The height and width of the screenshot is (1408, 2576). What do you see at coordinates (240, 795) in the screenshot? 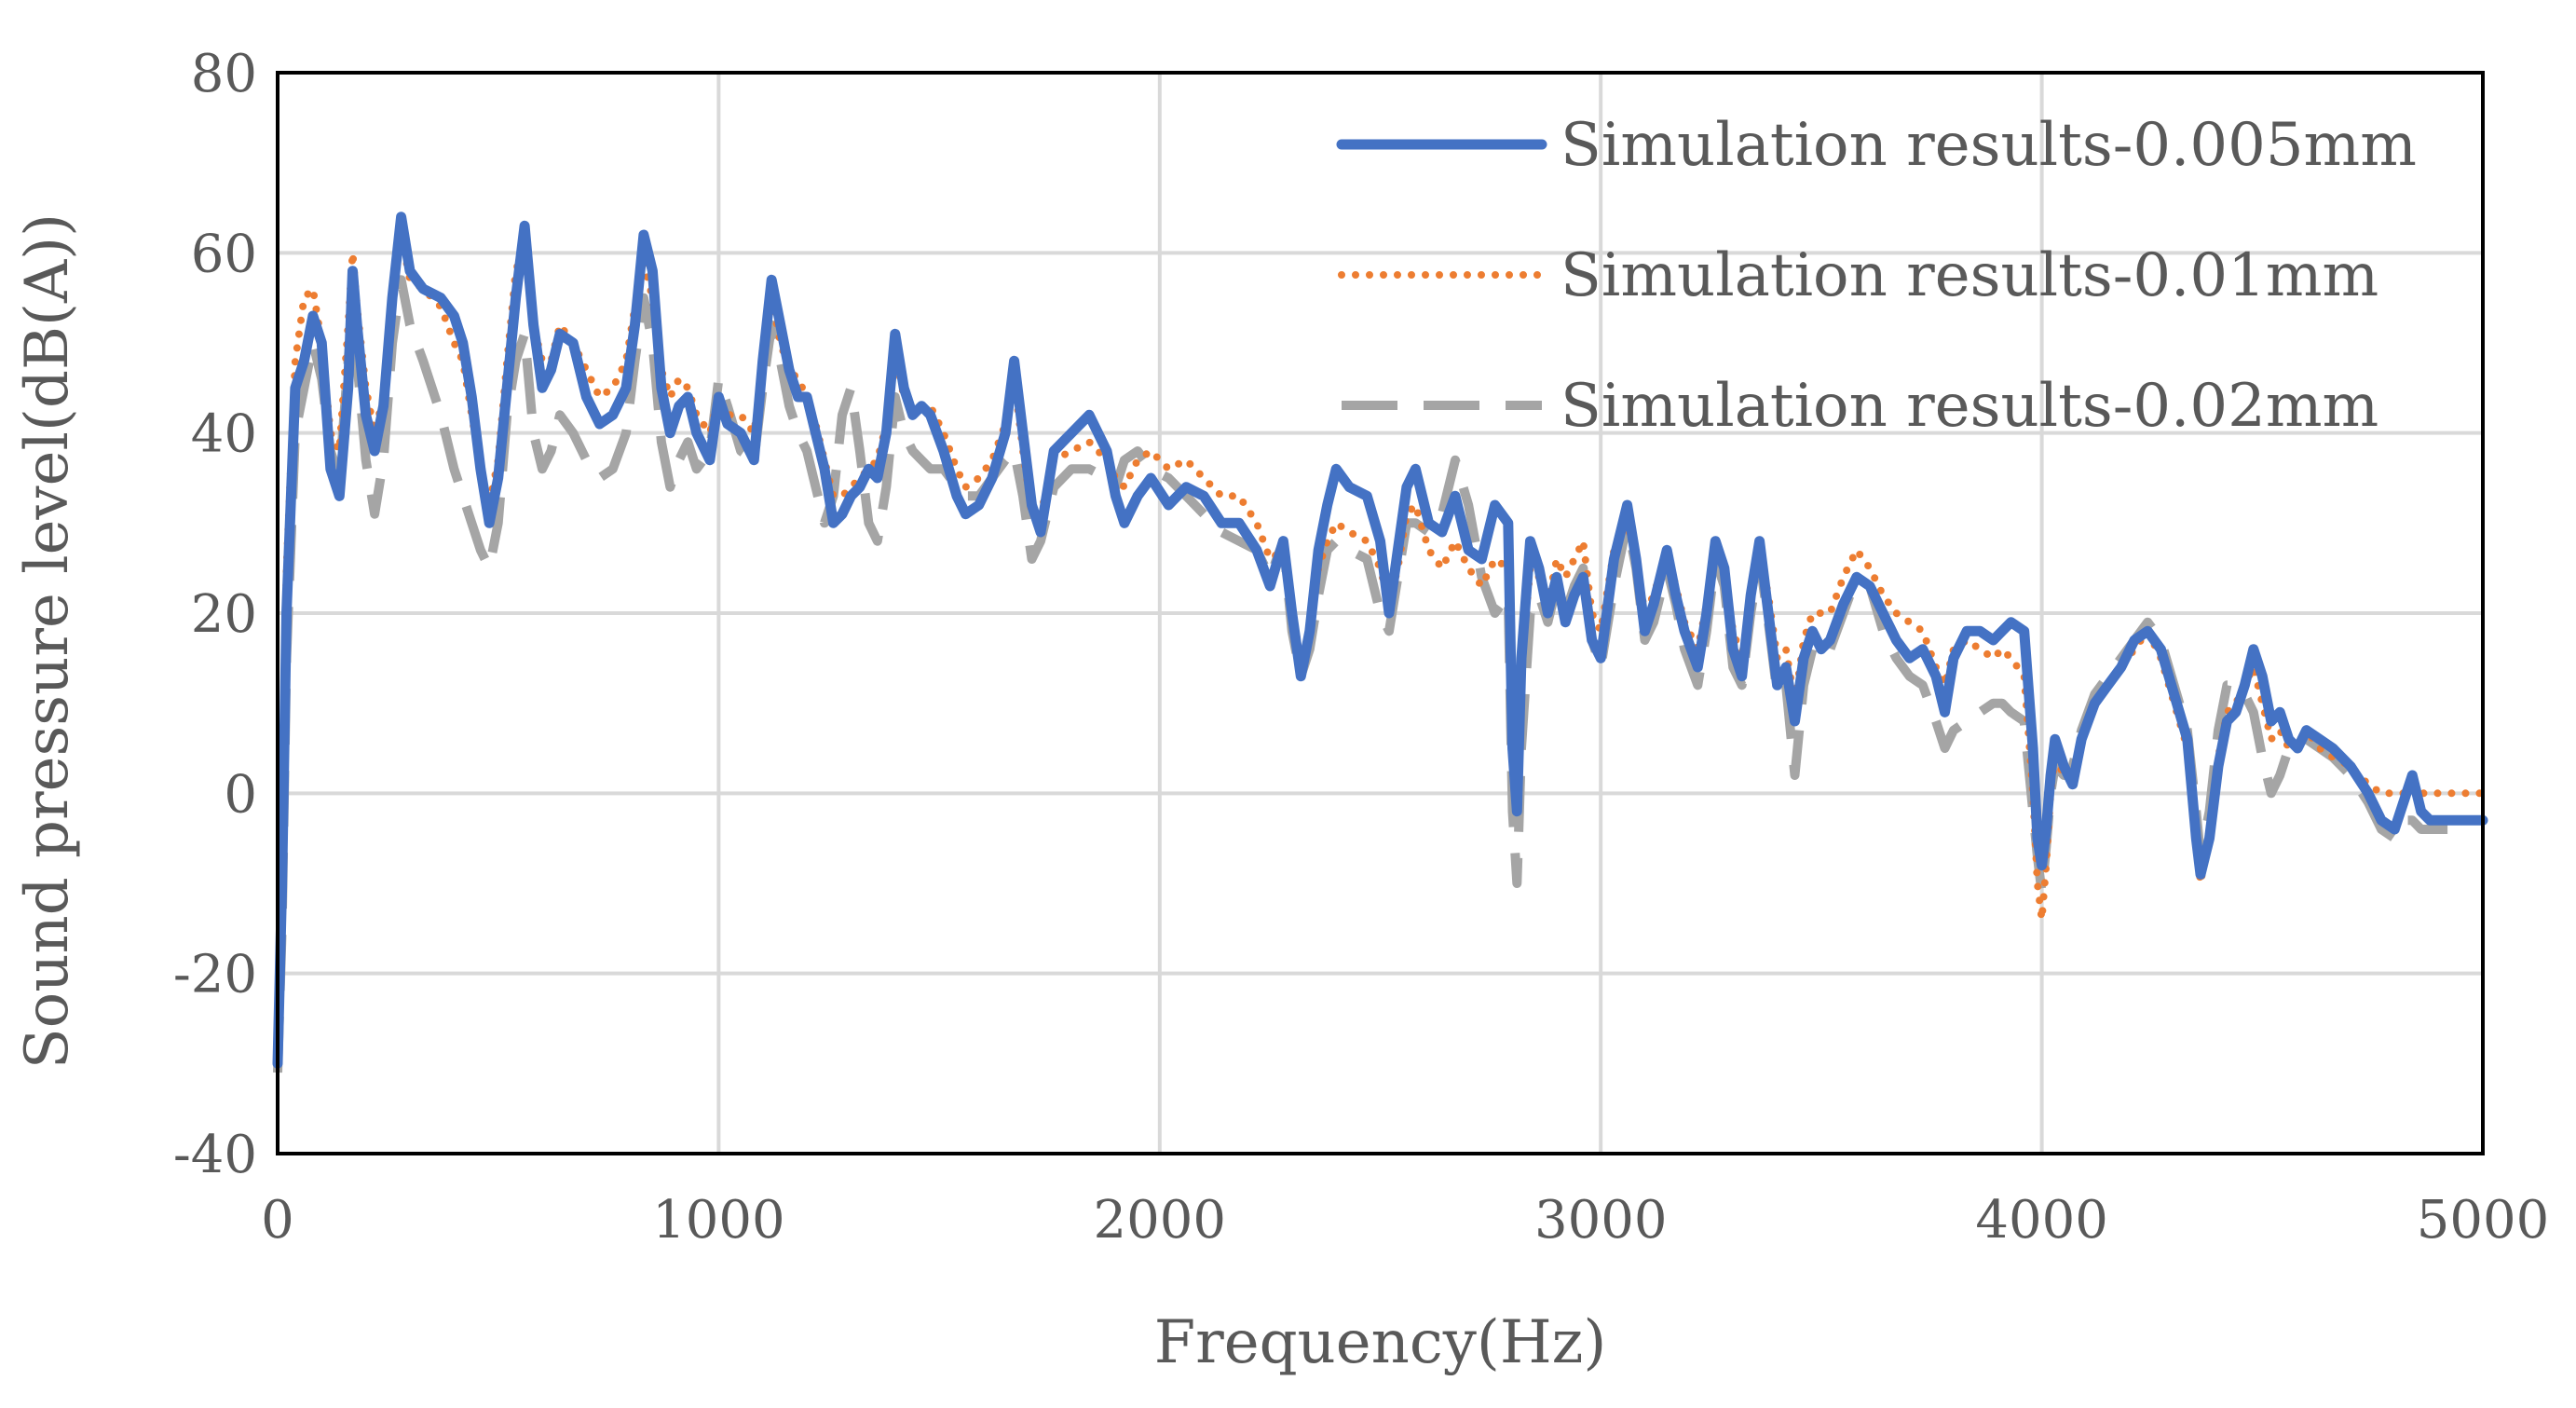
I see `y-tick-label: 0` at bounding box center [240, 795].